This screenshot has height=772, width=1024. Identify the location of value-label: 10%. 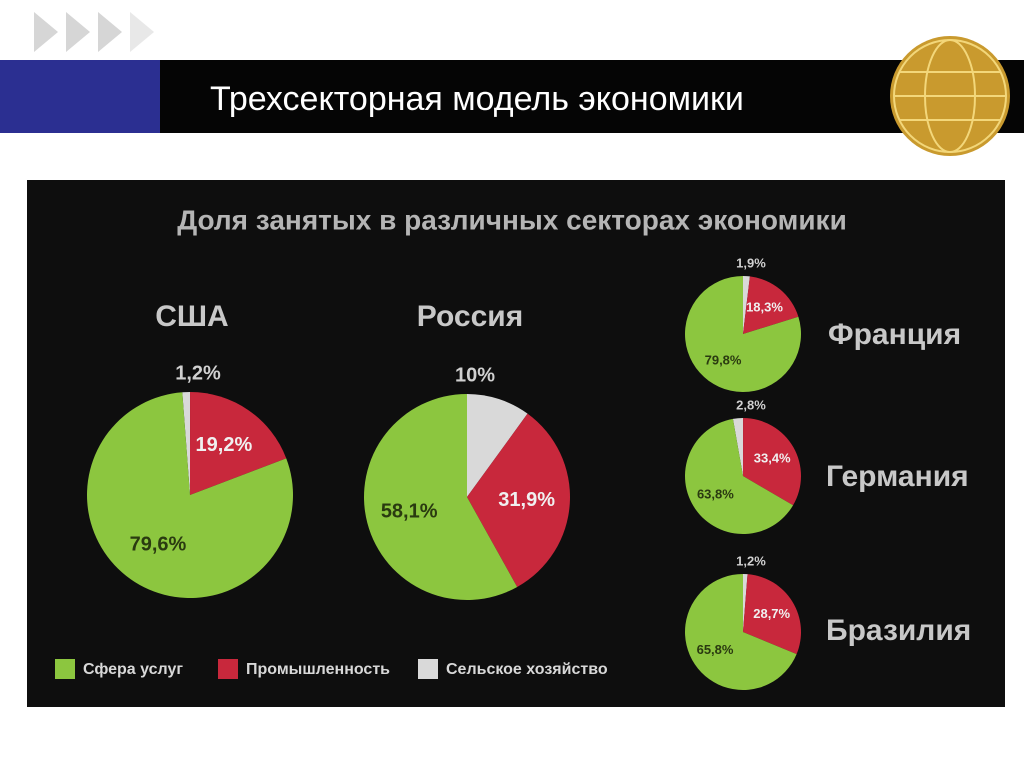
(475, 375).